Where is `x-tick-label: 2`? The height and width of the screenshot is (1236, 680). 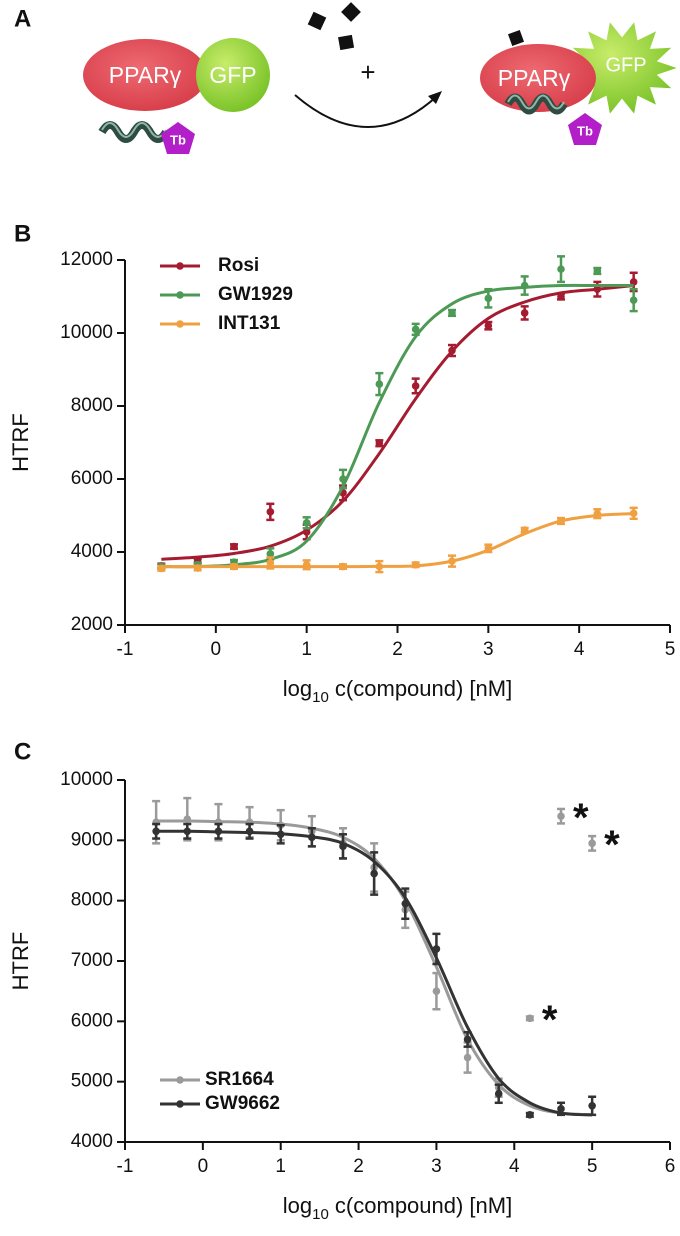 x-tick-label: 2 is located at coordinates (397, 649).